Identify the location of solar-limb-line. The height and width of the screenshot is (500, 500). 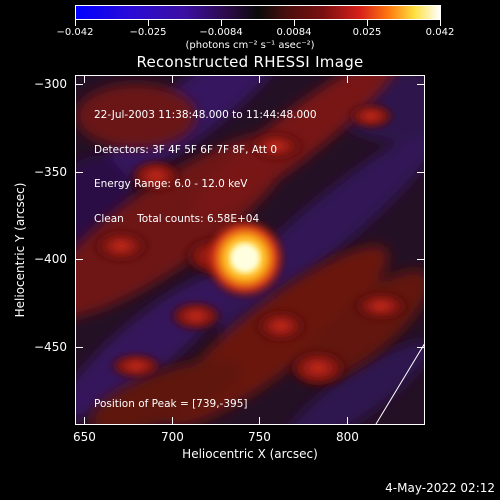
(399, 383).